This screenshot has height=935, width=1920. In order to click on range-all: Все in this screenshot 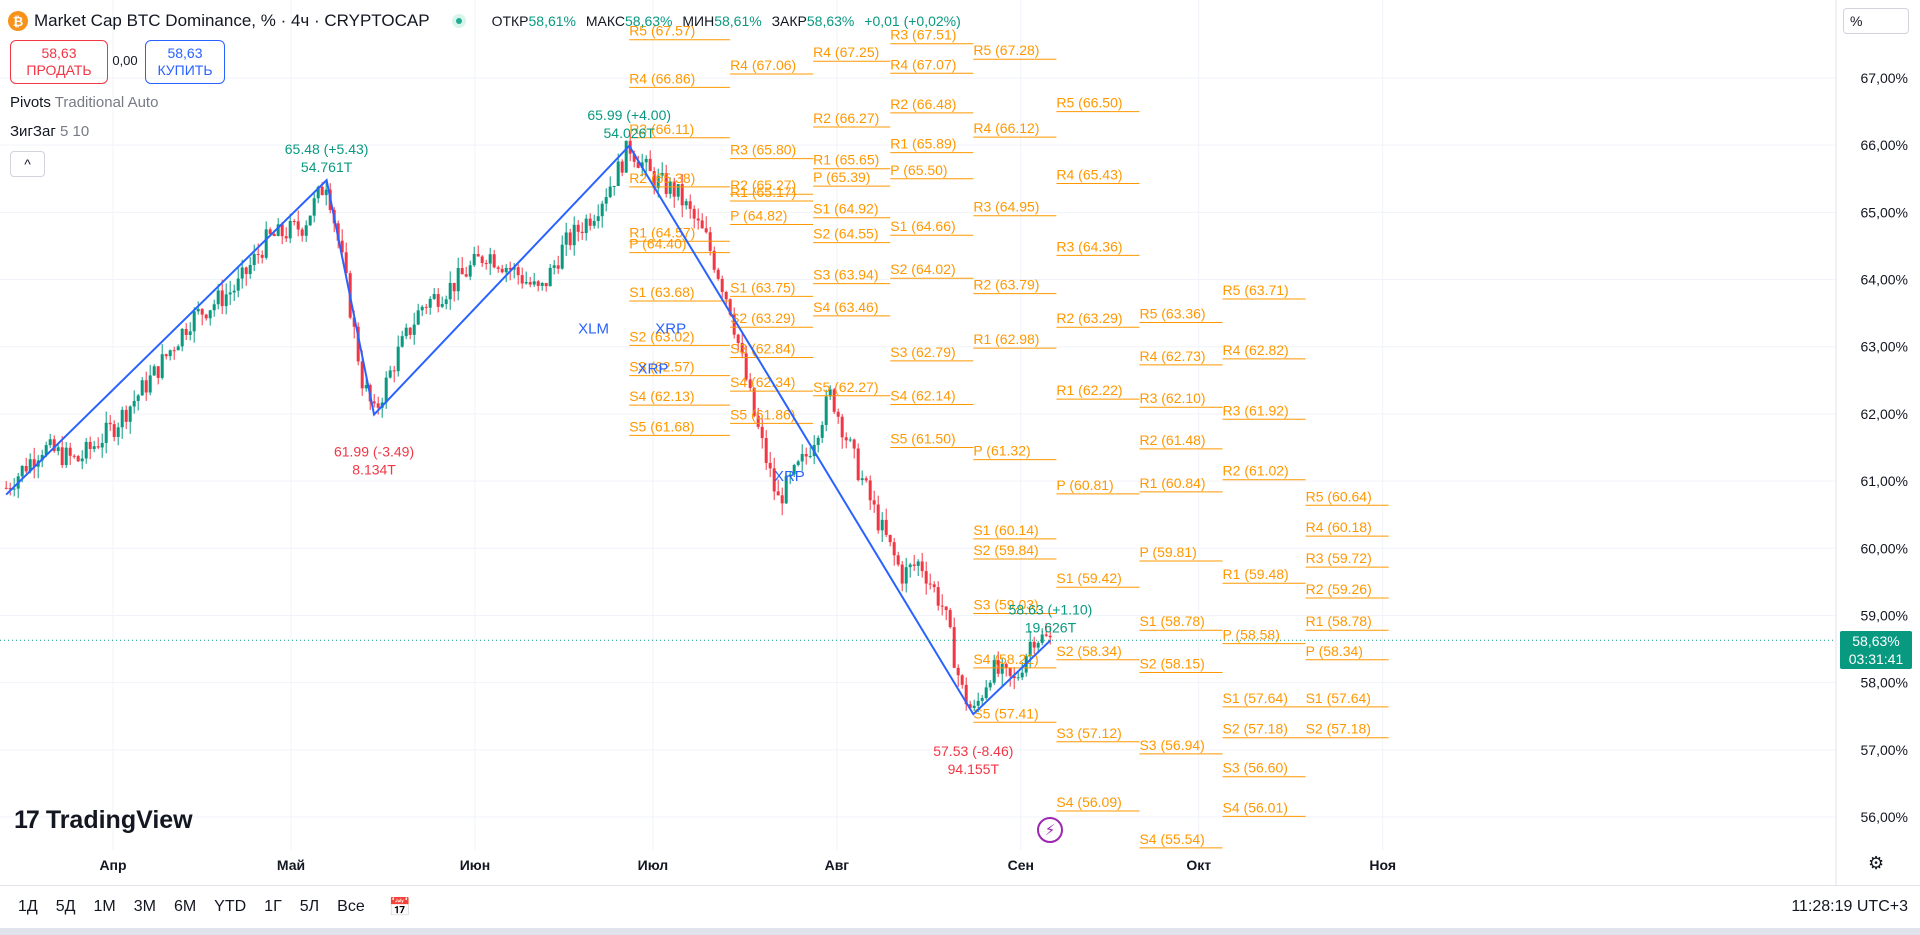, I will do `click(351, 906)`.